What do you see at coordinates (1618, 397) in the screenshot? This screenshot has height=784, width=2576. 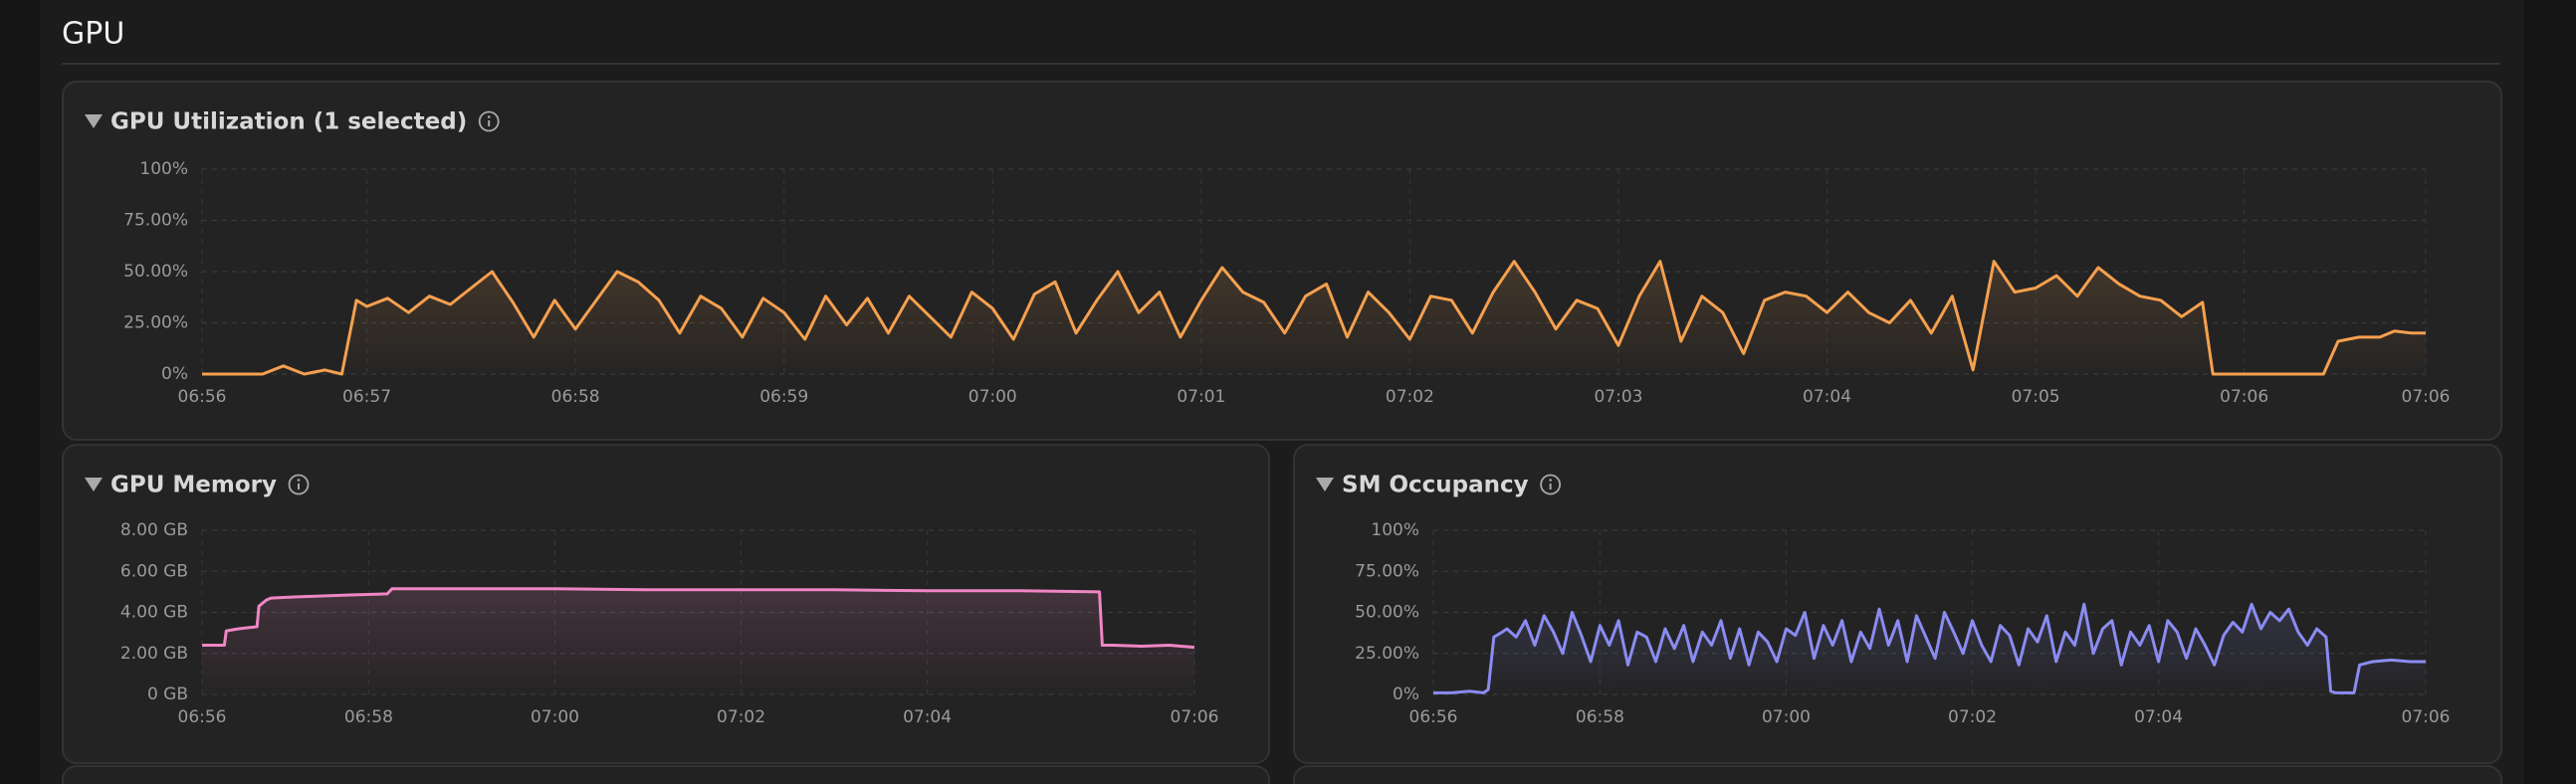 I see `x-tick-label: 07:03` at bounding box center [1618, 397].